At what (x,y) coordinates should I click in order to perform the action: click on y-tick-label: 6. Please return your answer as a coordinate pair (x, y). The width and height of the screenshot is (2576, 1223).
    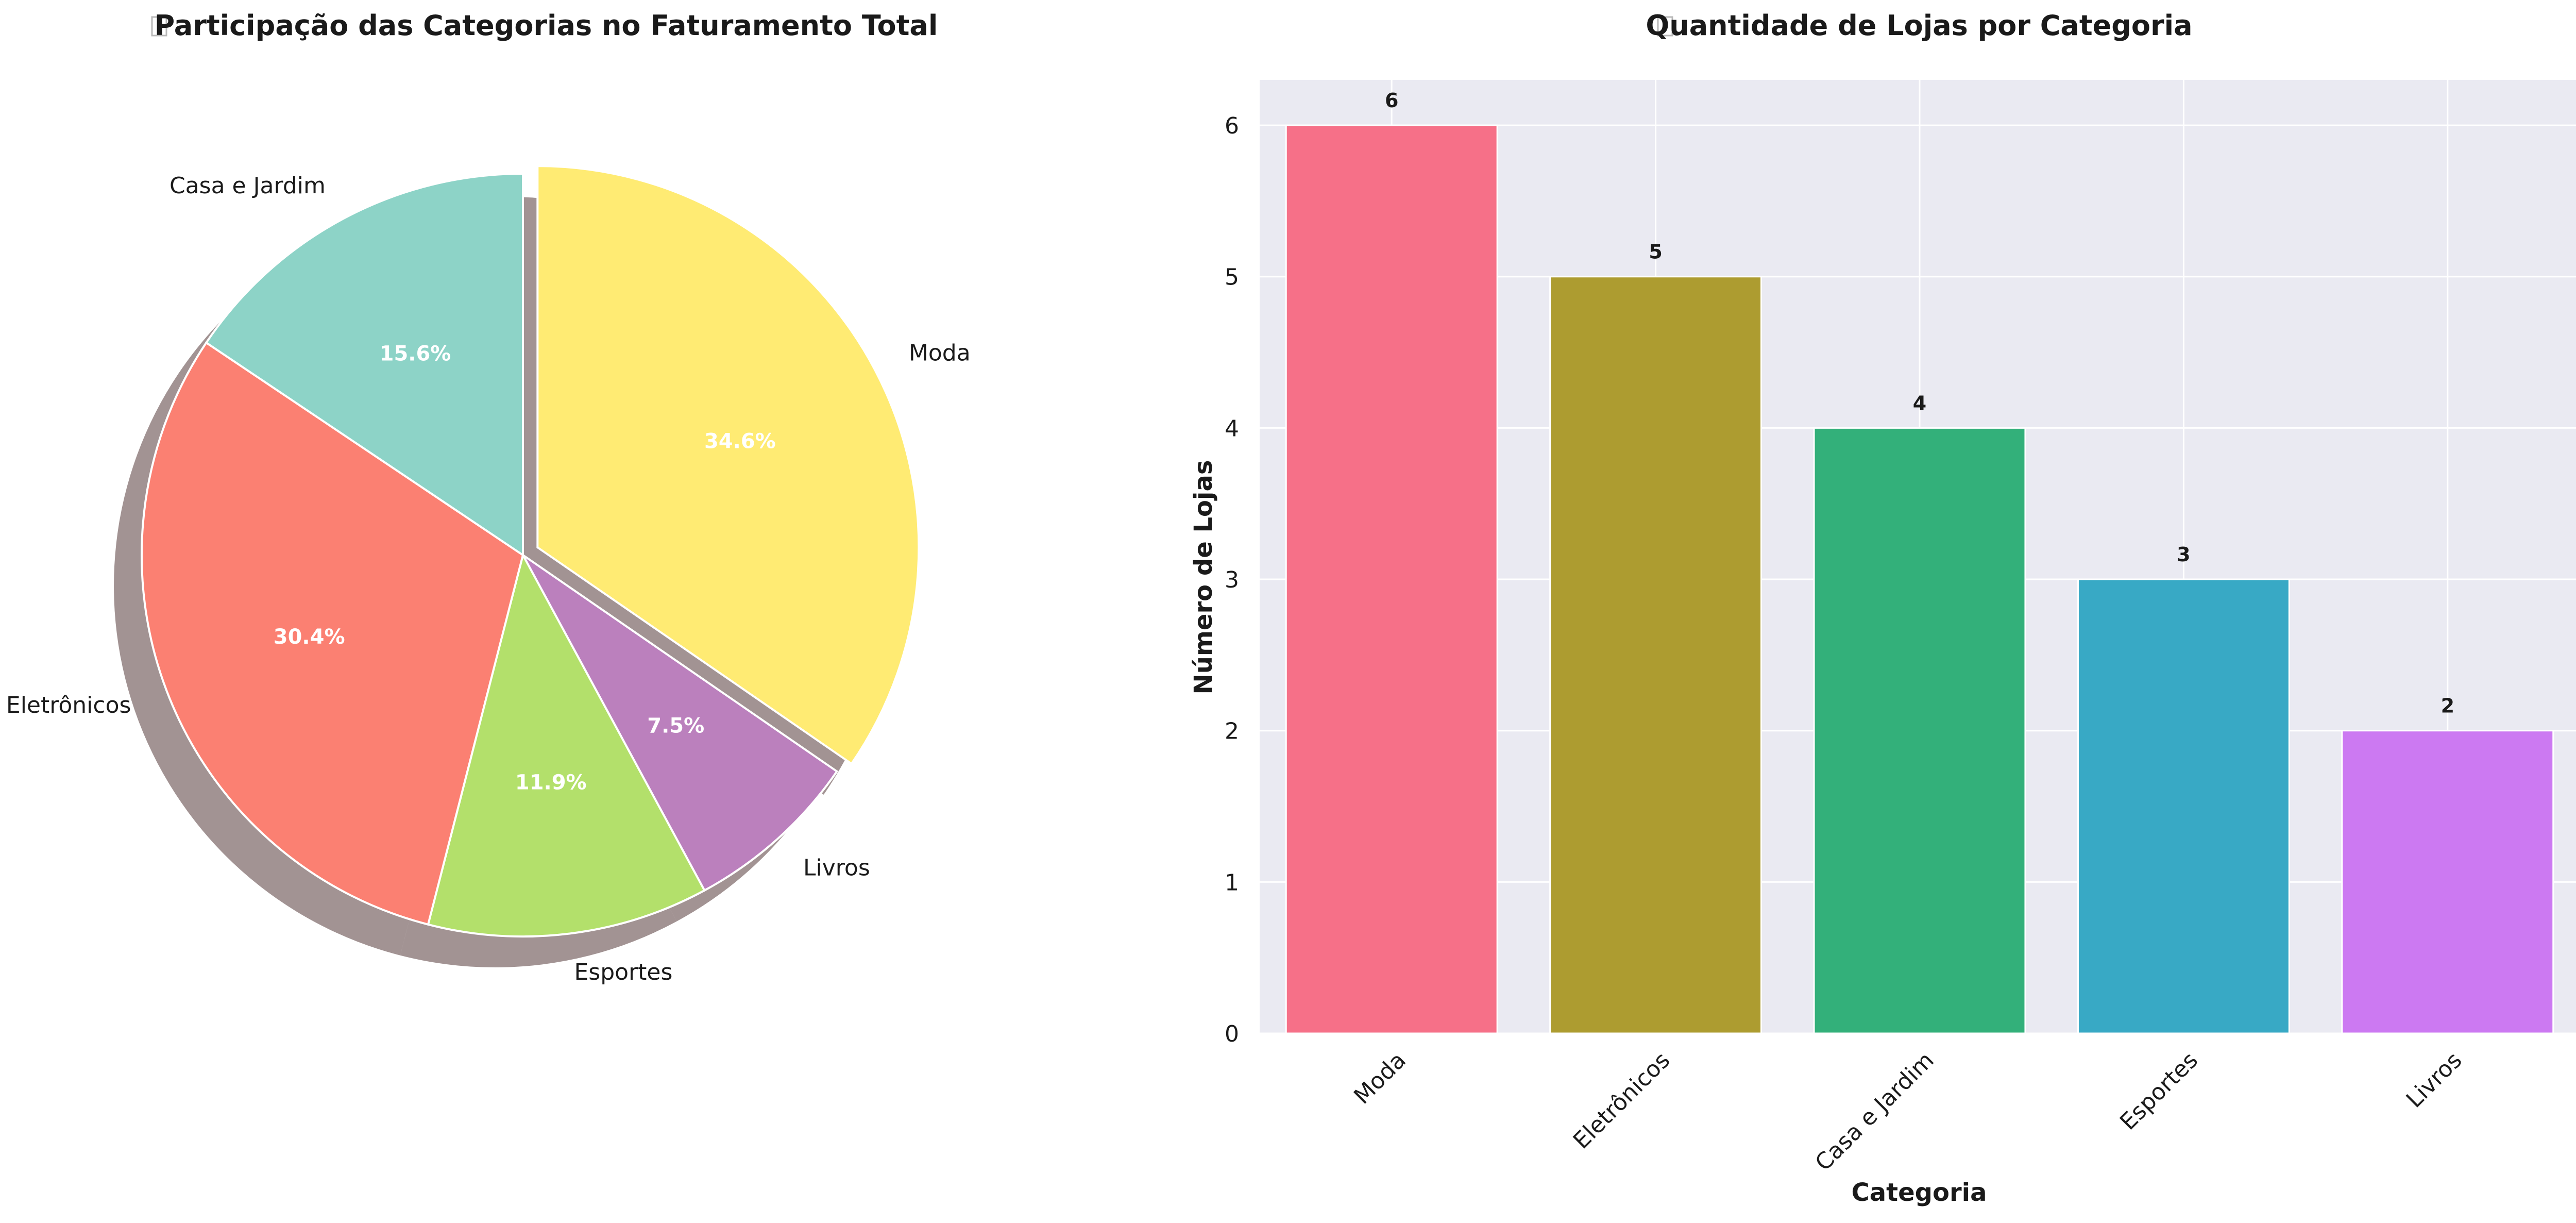
    Looking at the image, I should click on (1232, 126).